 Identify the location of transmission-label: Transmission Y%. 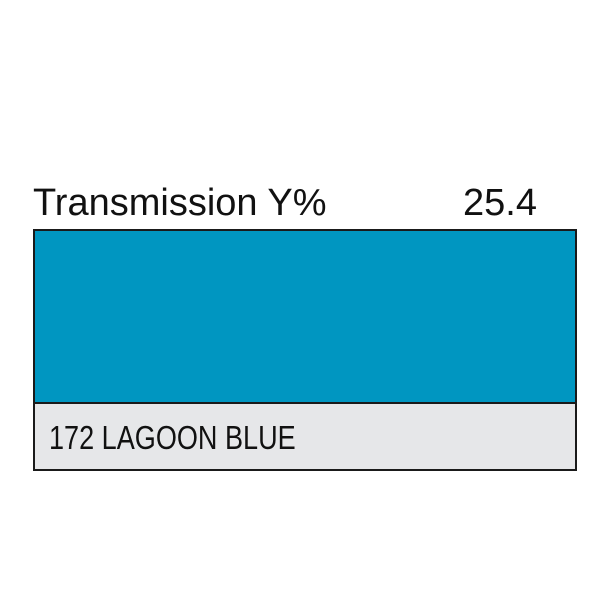
(180, 203).